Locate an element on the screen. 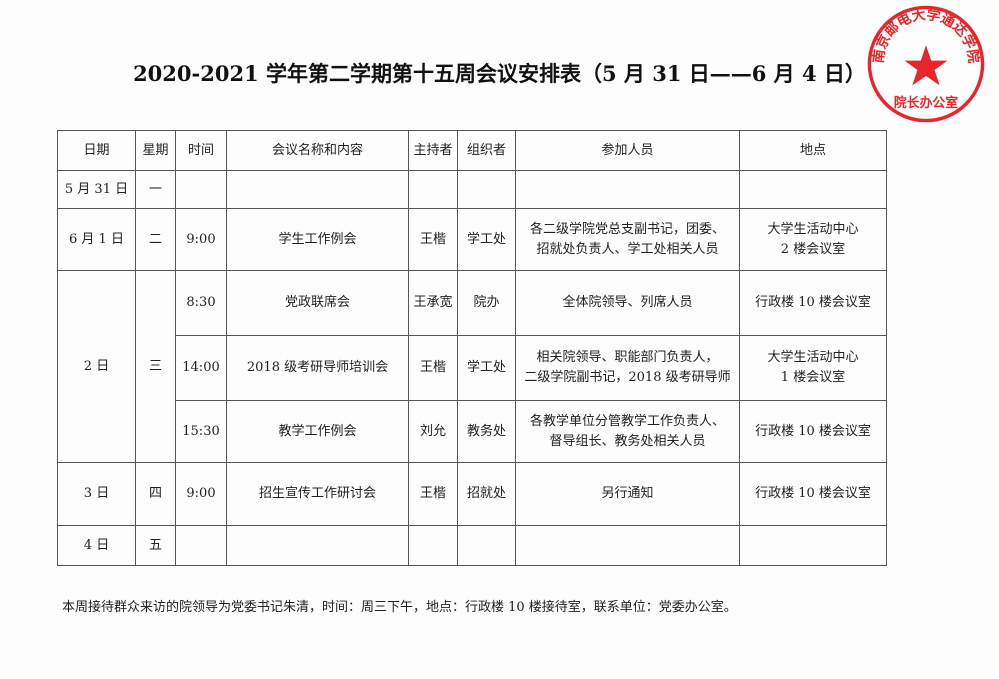 The width and height of the screenshot is (999, 679). organizer-cell: 教务处 is located at coordinates (486, 431).